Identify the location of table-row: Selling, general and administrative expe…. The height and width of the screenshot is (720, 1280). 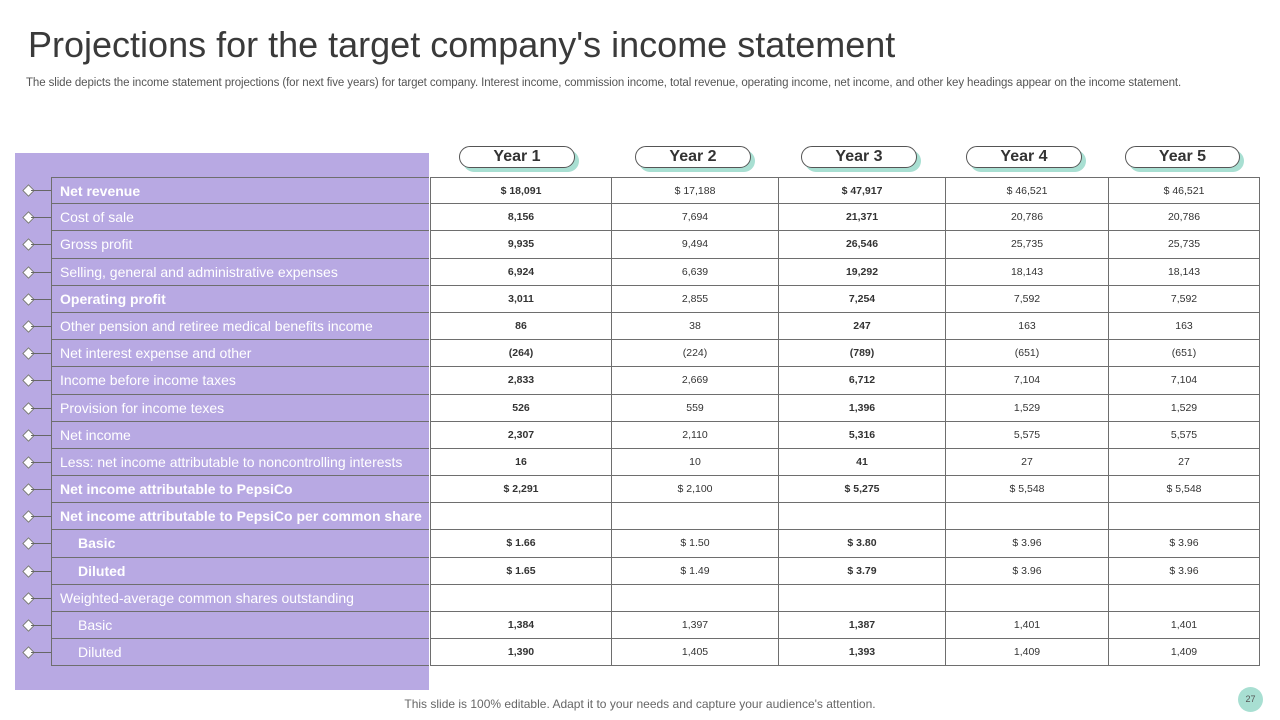
(640, 272).